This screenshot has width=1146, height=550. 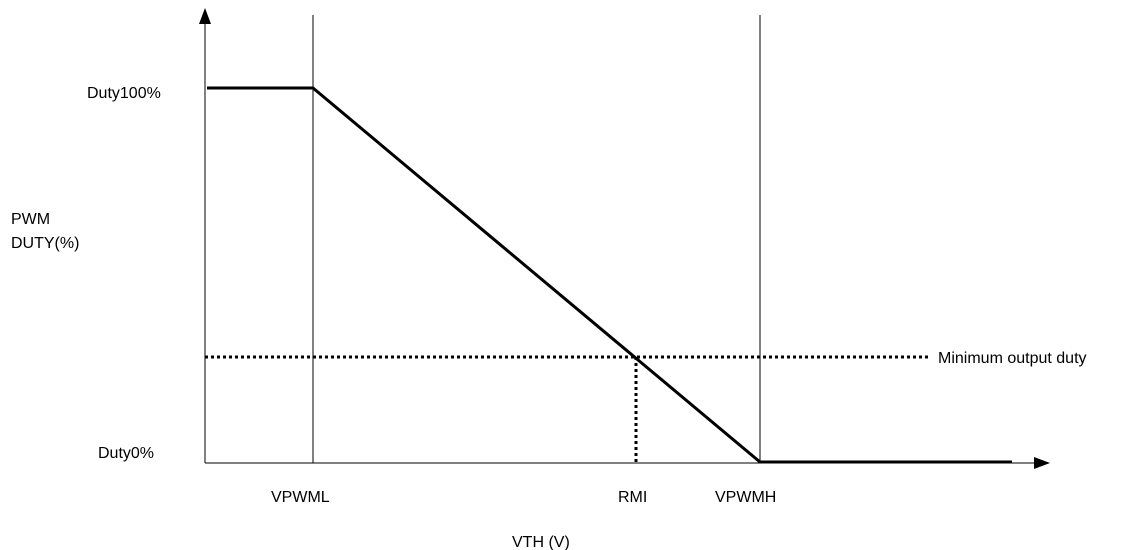 What do you see at coordinates (1012, 358) in the screenshot?
I see `label-minimum-output-duty: Minimum output duty` at bounding box center [1012, 358].